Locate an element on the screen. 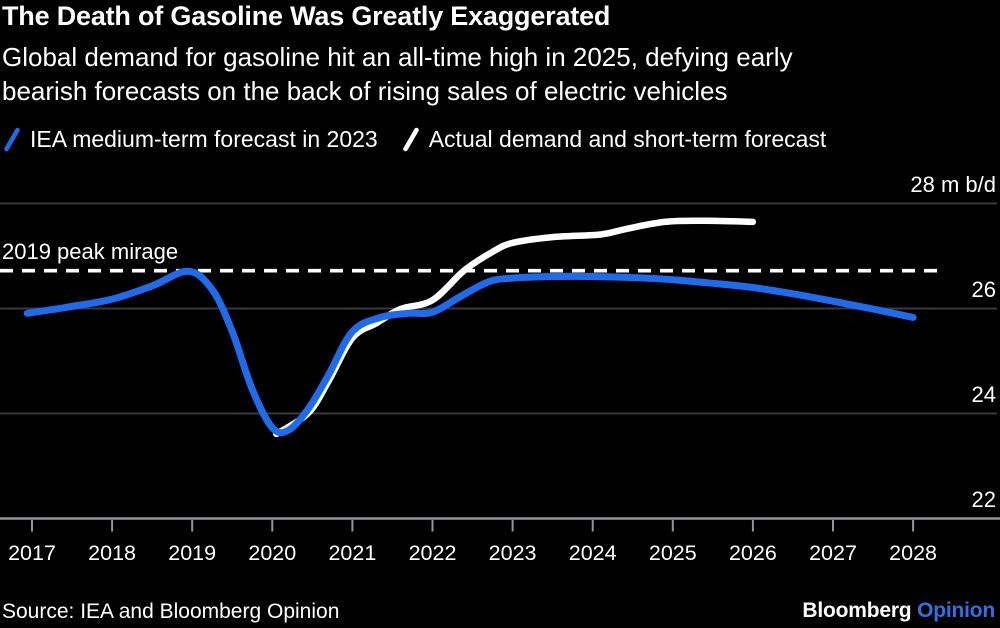 This screenshot has width=1000, height=628. legend-item-actual: Actual demand and short-term forecast is located at coordinates (614, 139).